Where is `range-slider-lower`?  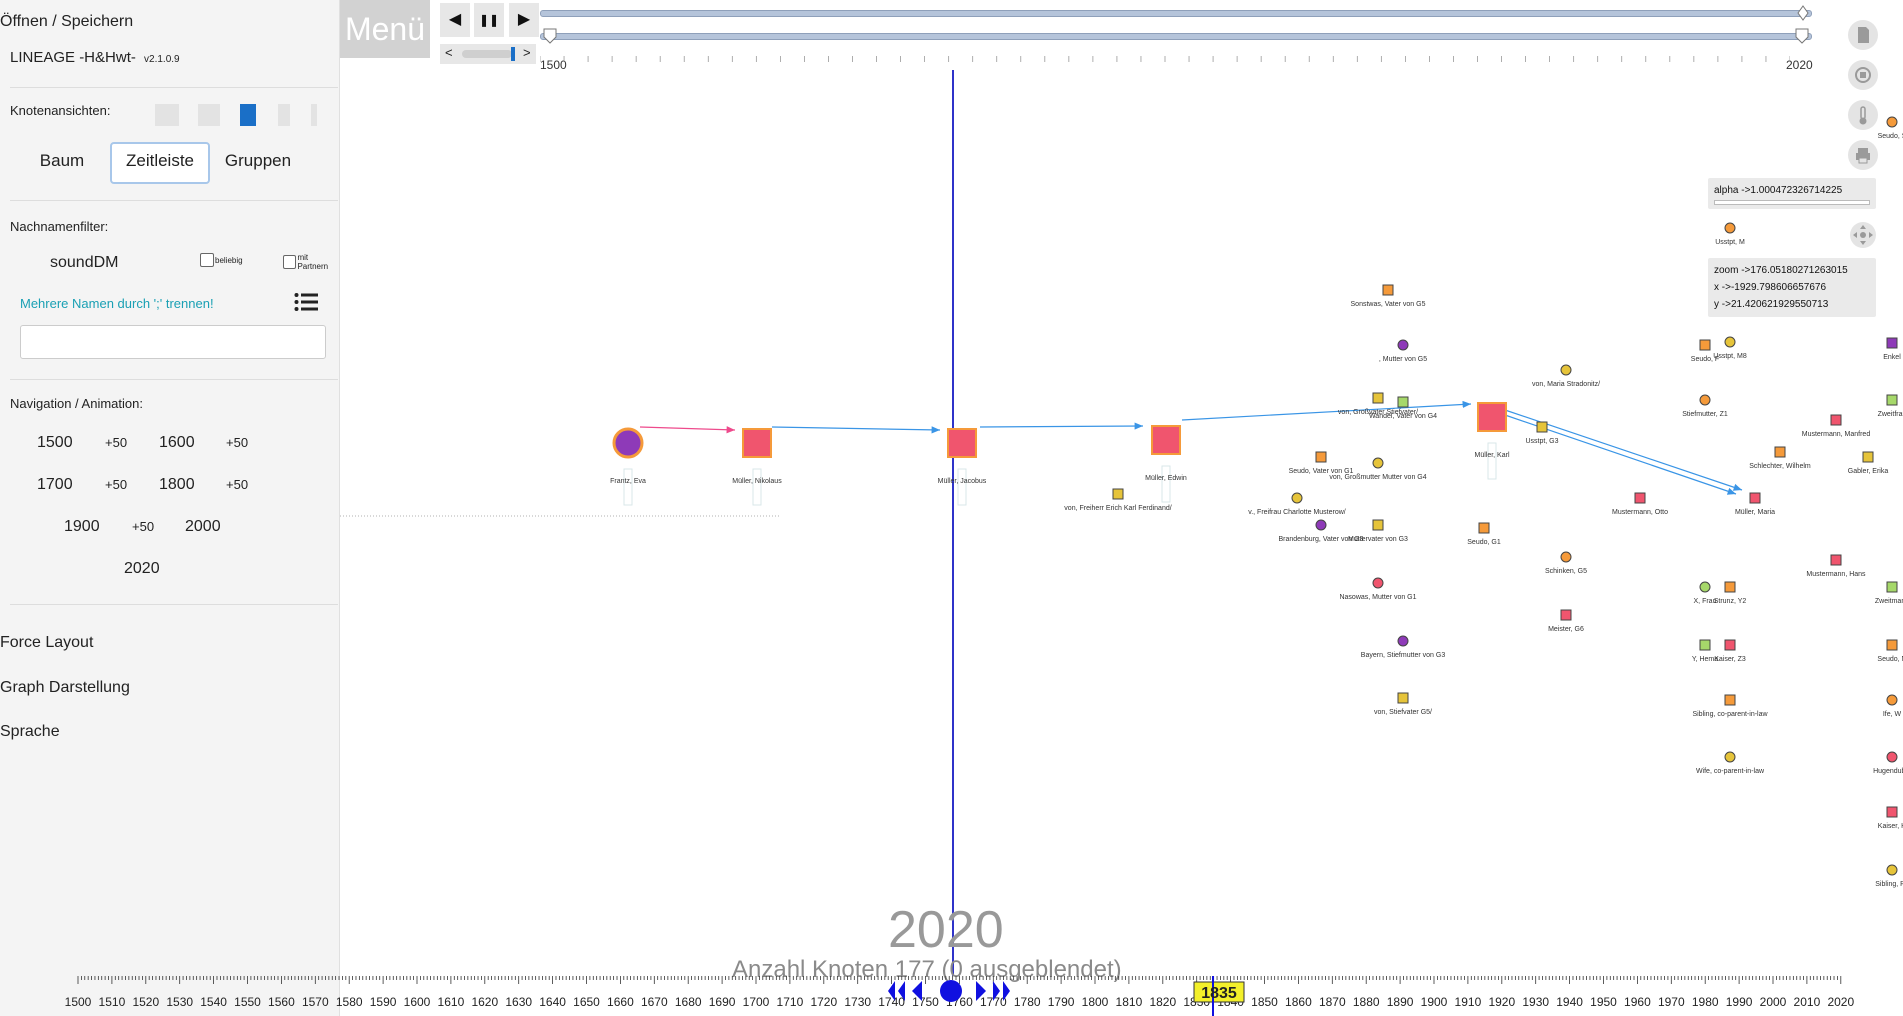
range-slider-lower is located at coordinates (1176, 36).